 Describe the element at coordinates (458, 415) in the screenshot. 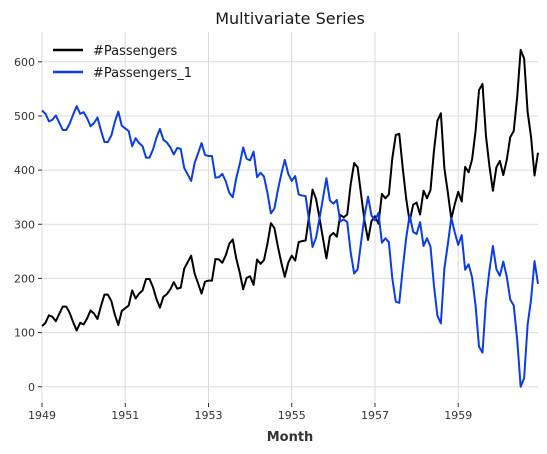

I see `x-tick-label: 1959` at that location.